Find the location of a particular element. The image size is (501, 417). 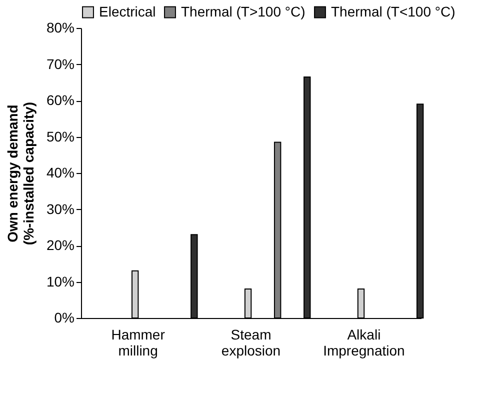

legend-label: Electrical is located at coordinates (127, 11).